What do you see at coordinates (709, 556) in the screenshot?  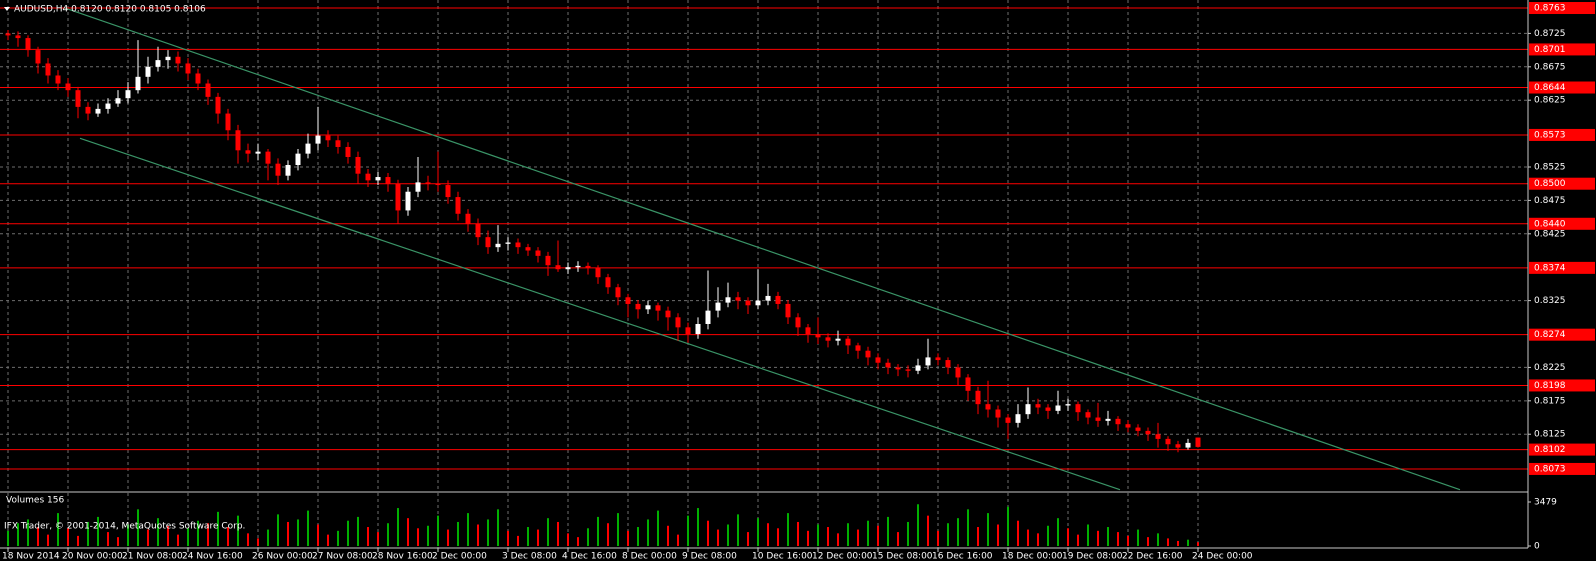 I see `x-tick-label: 9 Dec 08:00` at bounding box center [709, 556].